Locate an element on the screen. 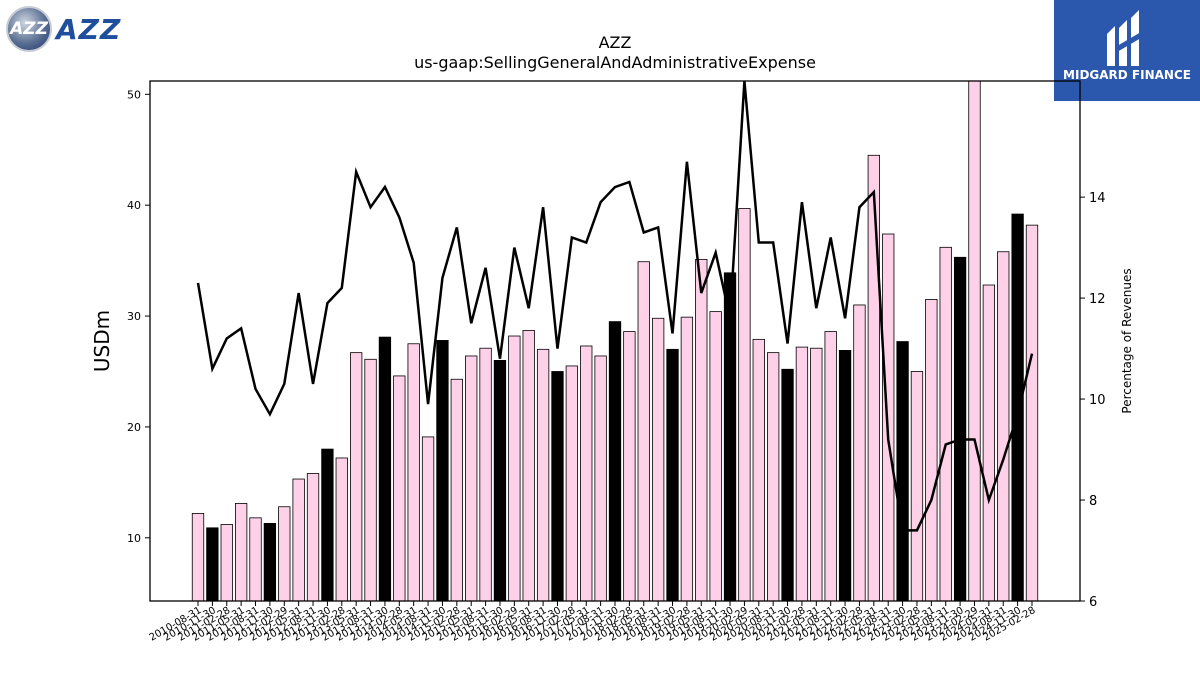  midgard-finance-wordmark: MIDGARD FINANCE is located at coordinates (1127, 75).